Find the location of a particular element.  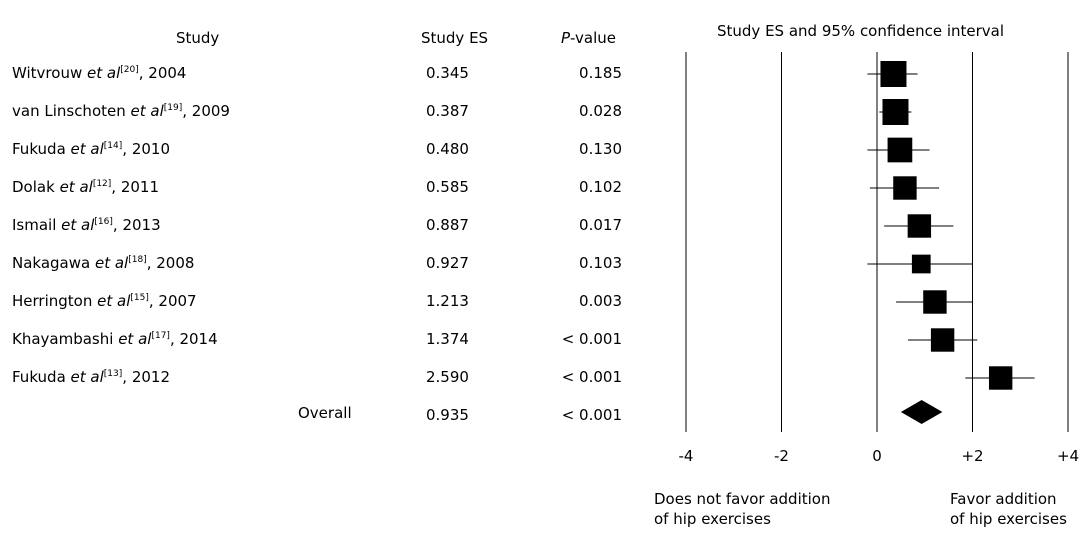

study-ref: [14] is located at coordinates (113, 146).